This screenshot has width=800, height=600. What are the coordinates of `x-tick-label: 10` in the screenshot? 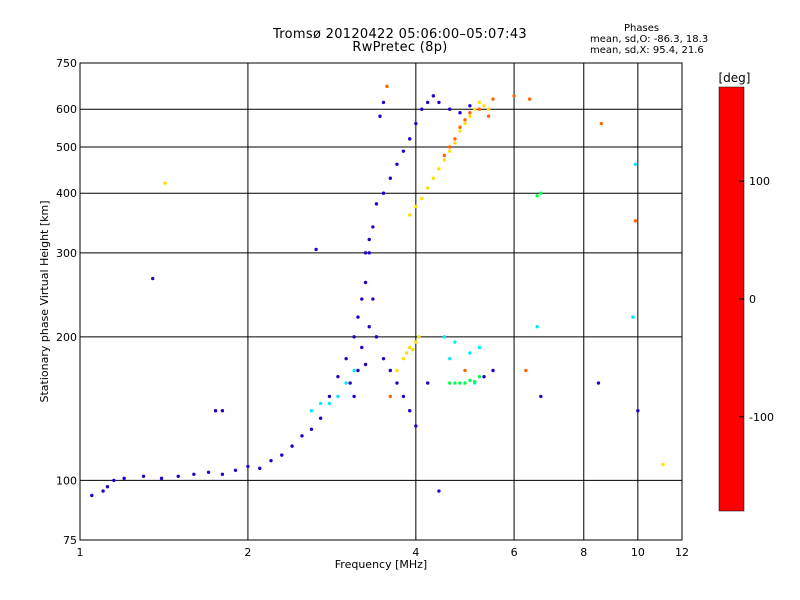 It's located at (638, 552).